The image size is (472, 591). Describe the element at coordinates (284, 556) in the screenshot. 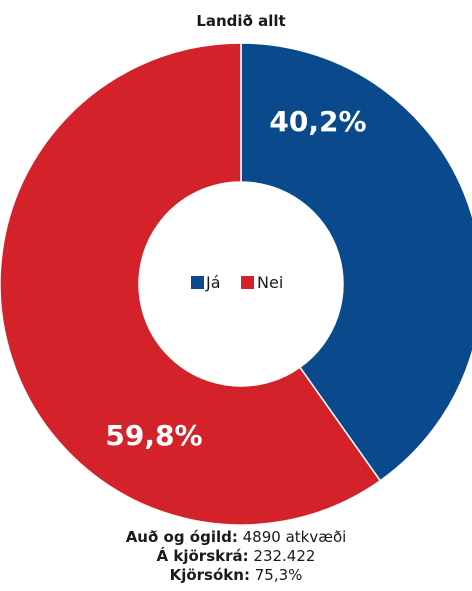

I see `registered-value: 232.422` at that location.